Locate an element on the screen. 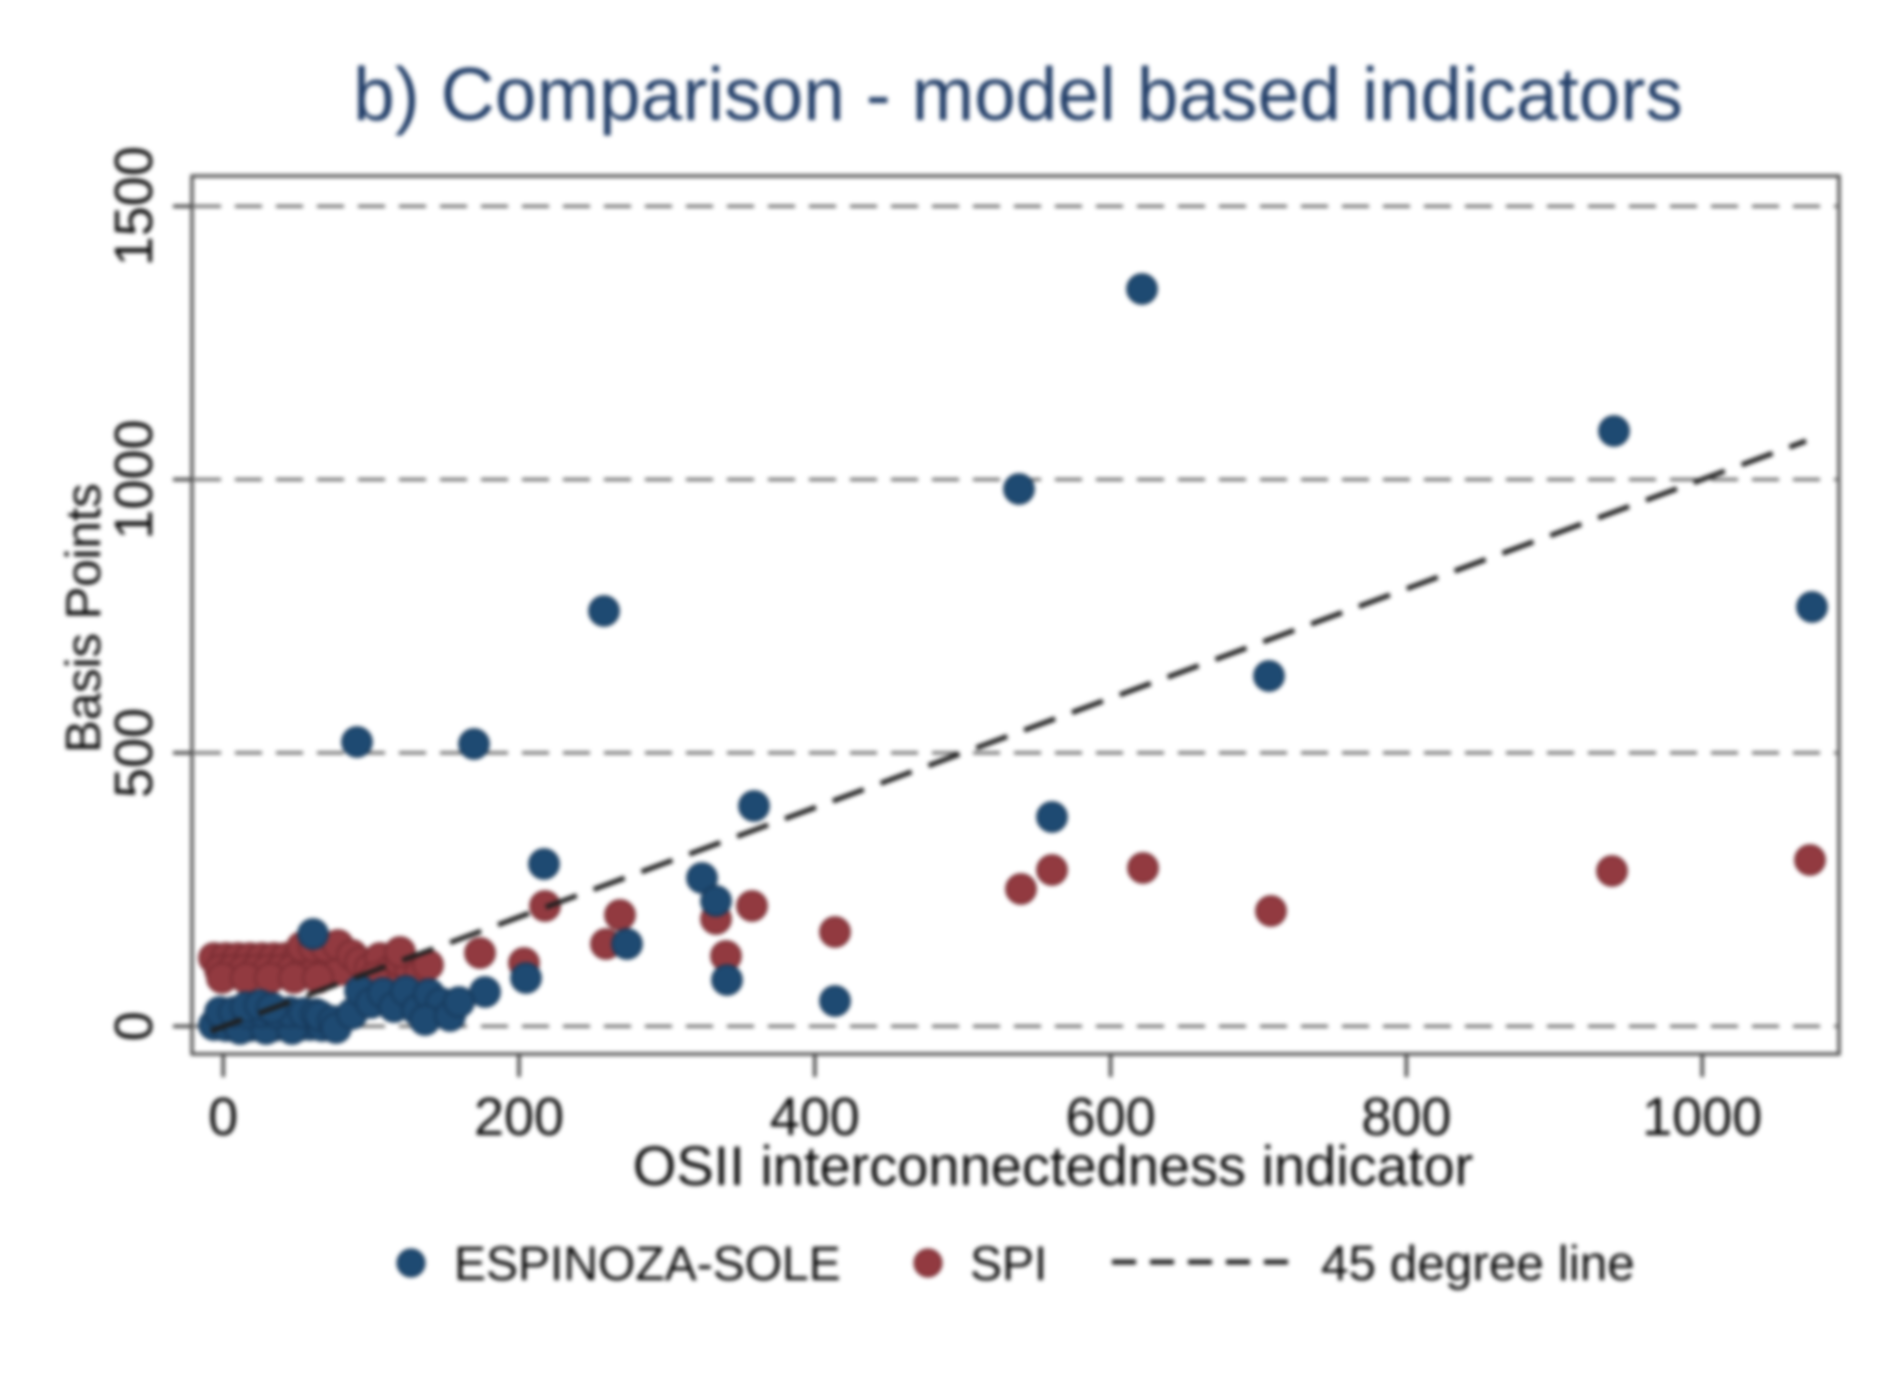 The height and width of the screenshot is (1373, 1890). svg-text: 500 is located at coordinates (134, 753).